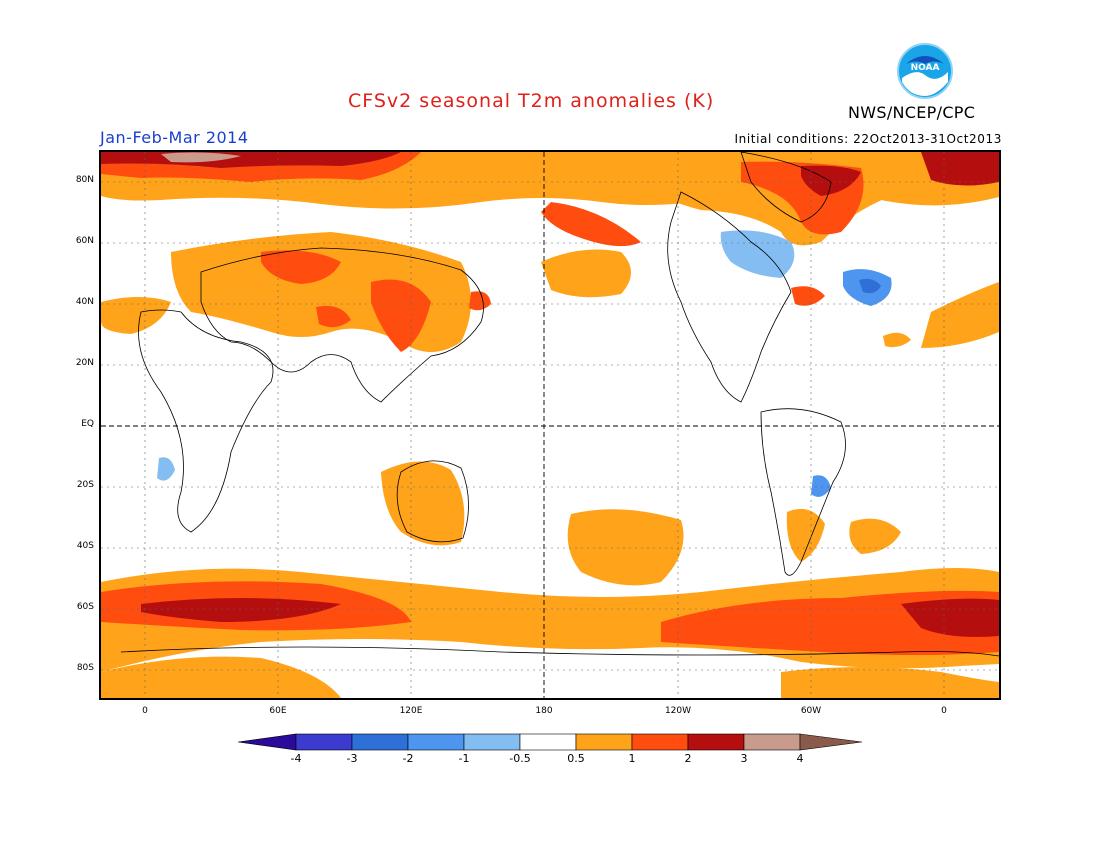  Describe the element at coordinates (480, 301) in the screenshot. I see `japan-strong` at that location.